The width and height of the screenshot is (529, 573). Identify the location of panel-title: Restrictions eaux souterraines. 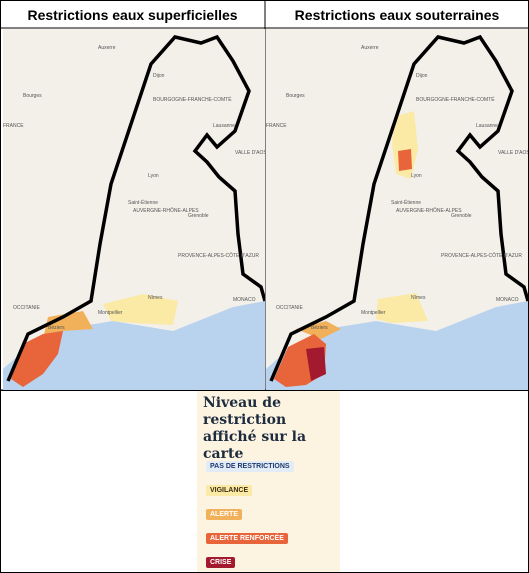
(397, 15).